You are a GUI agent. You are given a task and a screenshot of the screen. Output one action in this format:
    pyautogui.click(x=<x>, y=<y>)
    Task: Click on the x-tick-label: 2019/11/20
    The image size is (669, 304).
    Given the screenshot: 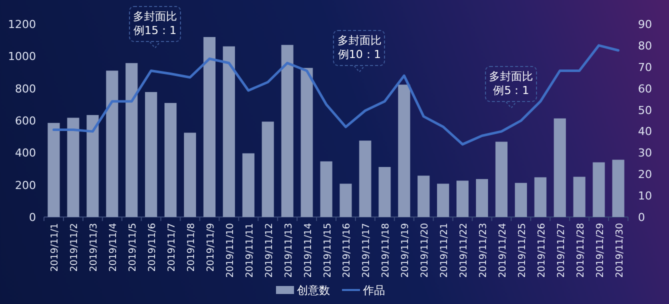 What is the action you would take?
    pyautogui.click(x=425, y=250)
    